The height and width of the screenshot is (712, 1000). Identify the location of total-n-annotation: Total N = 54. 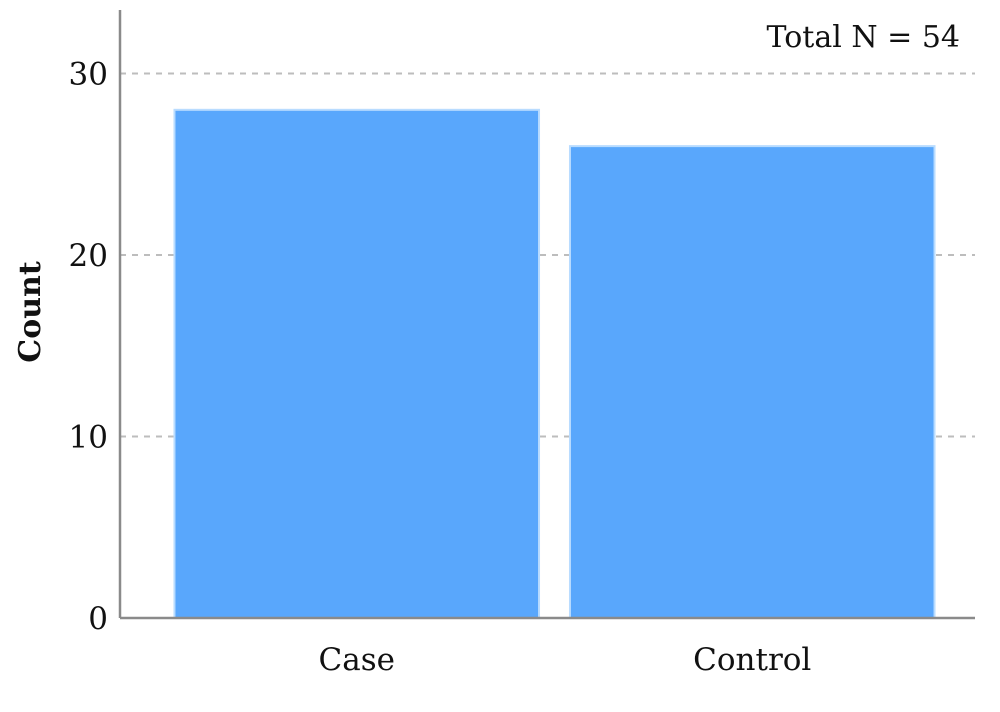
(863, 37).